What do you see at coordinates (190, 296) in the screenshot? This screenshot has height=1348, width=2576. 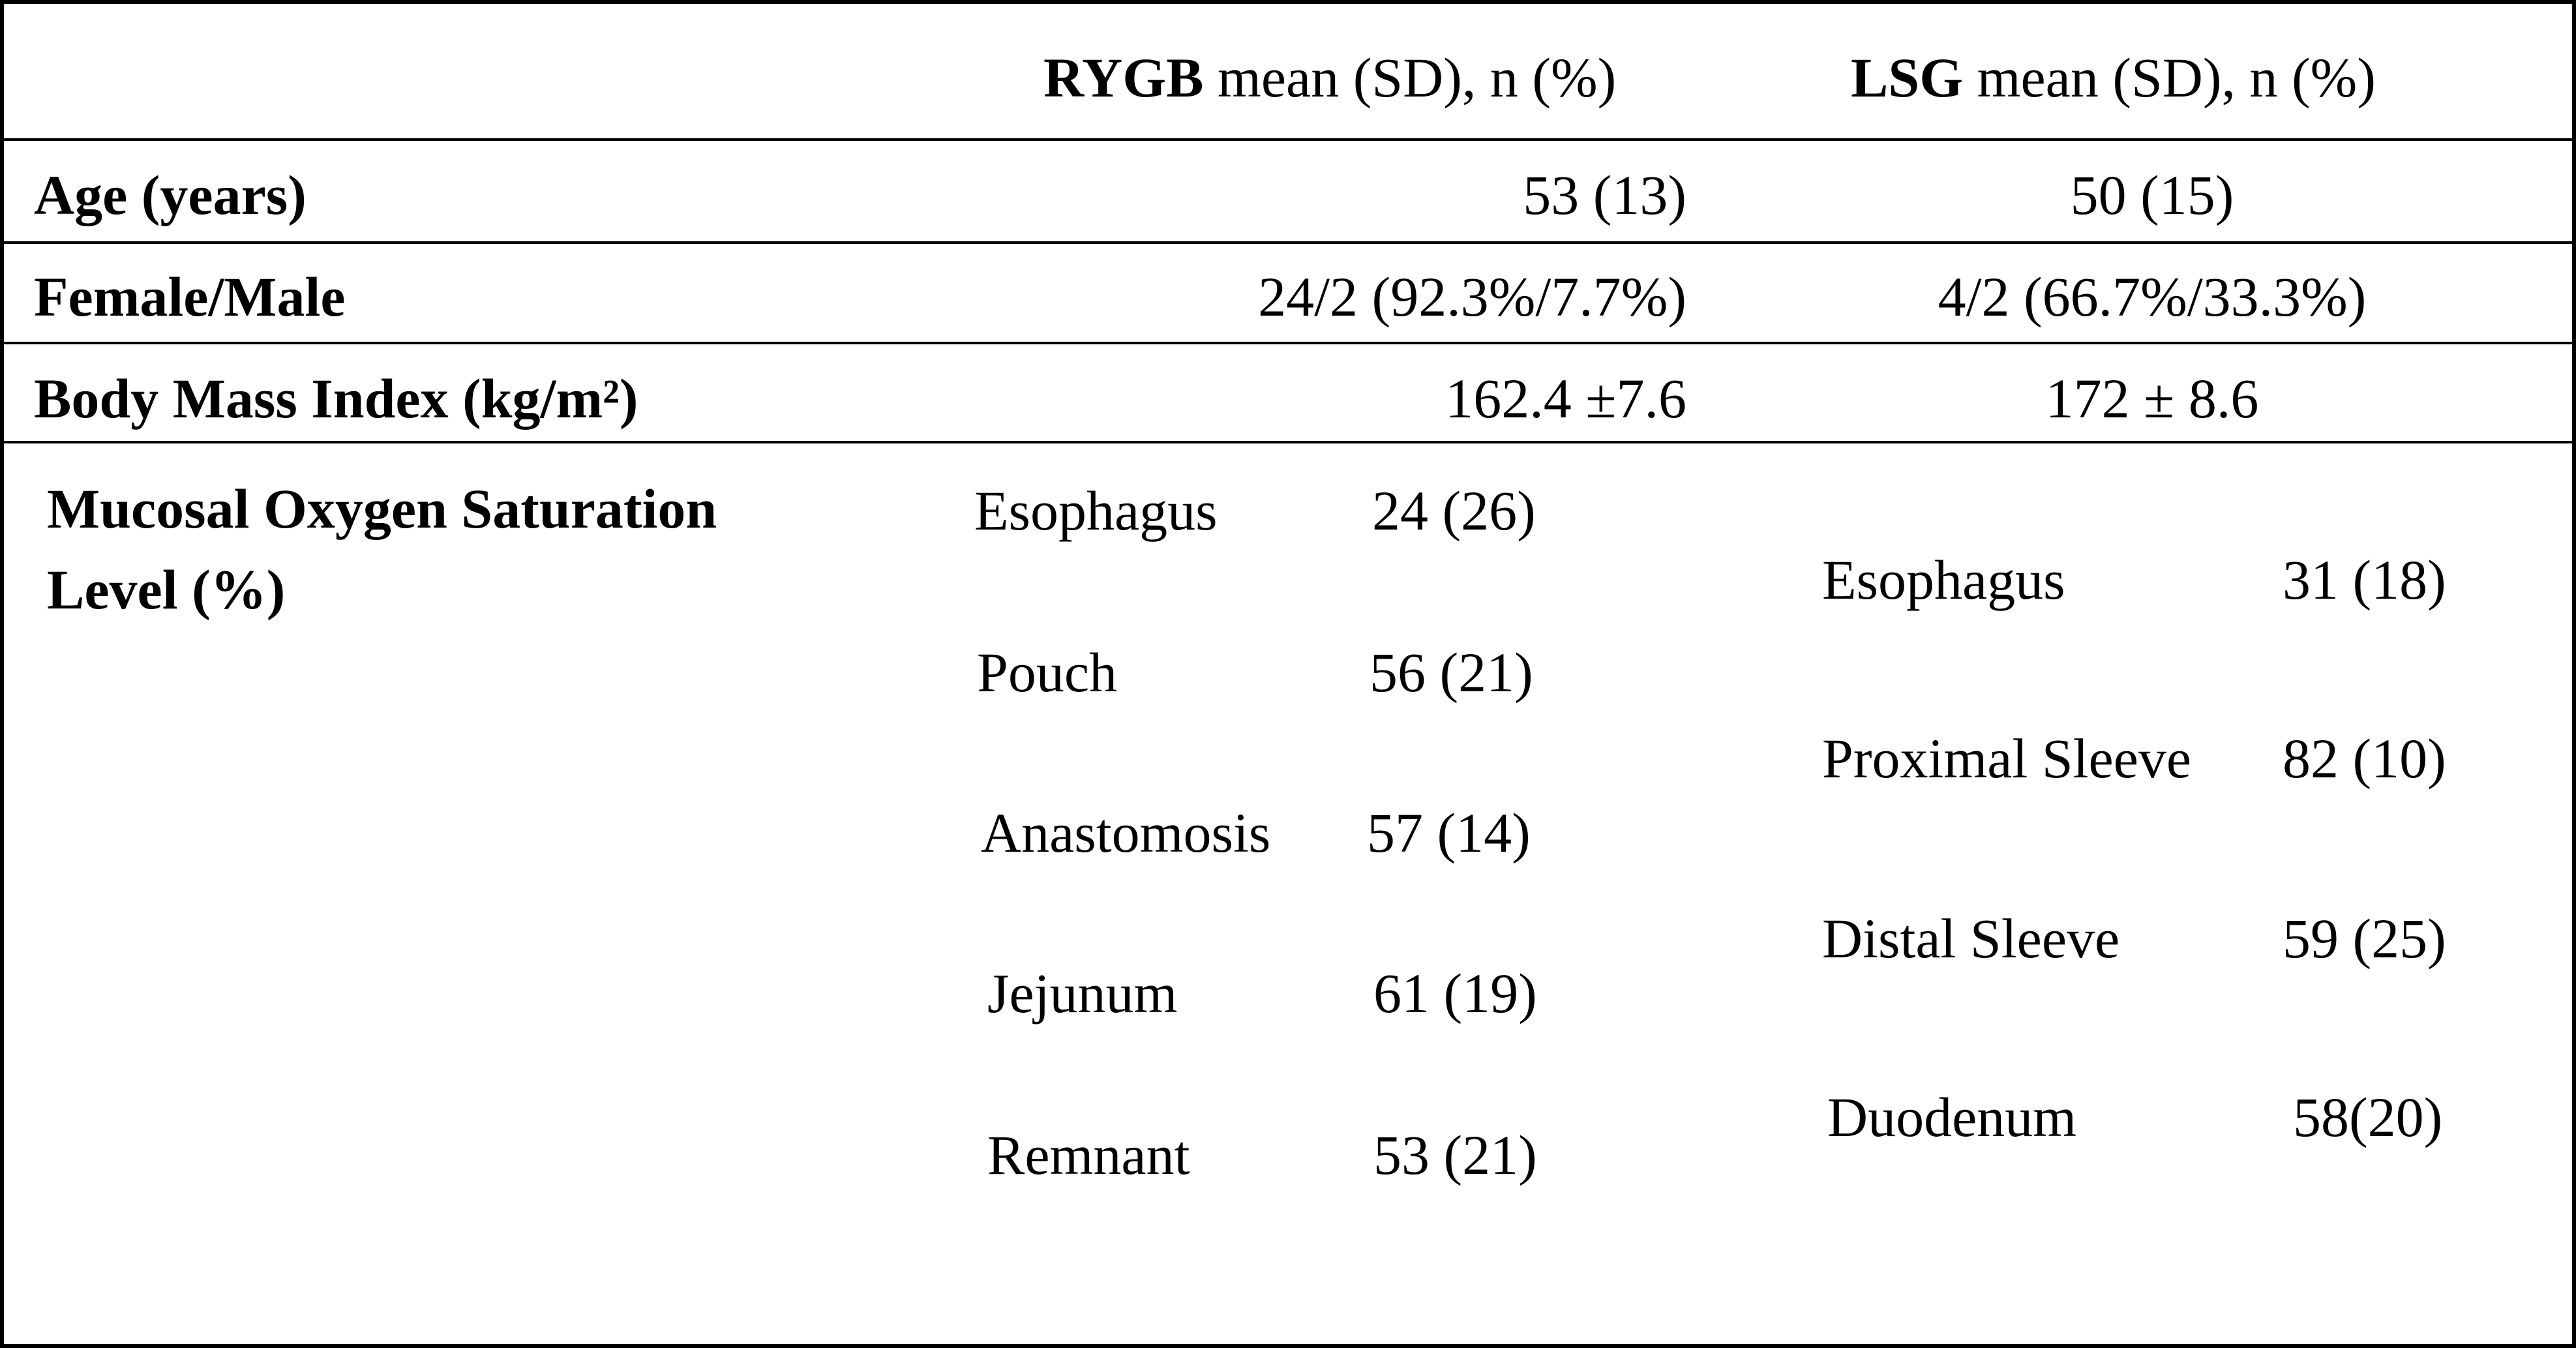 I see `row-label-sex: Female/Male` at bounding box center [190, 296].